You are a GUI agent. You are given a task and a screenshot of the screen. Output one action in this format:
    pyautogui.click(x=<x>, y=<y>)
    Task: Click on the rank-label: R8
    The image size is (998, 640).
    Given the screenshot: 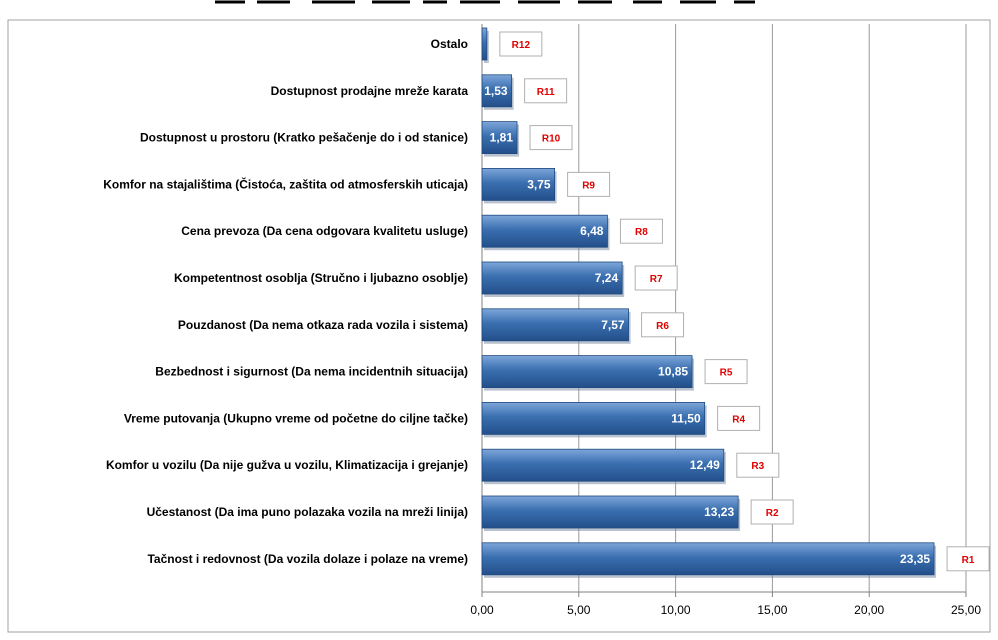 What is the action you would take?
    pyautogui.click(x=641, y=232)
    